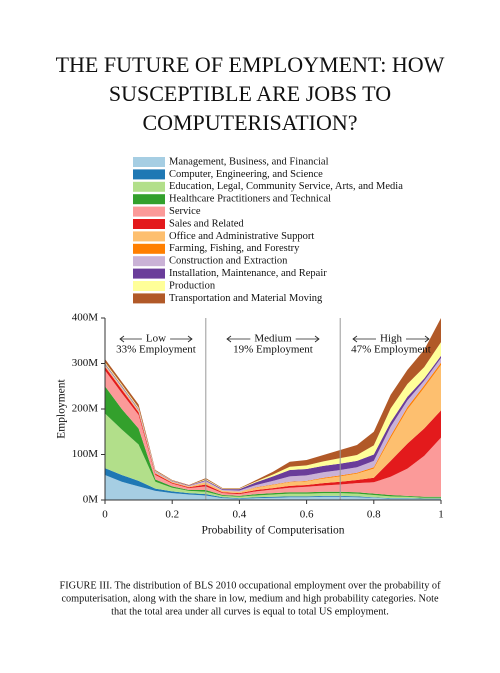  I want to click on title-line: THE FUTURE OF EMPLOYMENT: HOW, so click(250, 64).